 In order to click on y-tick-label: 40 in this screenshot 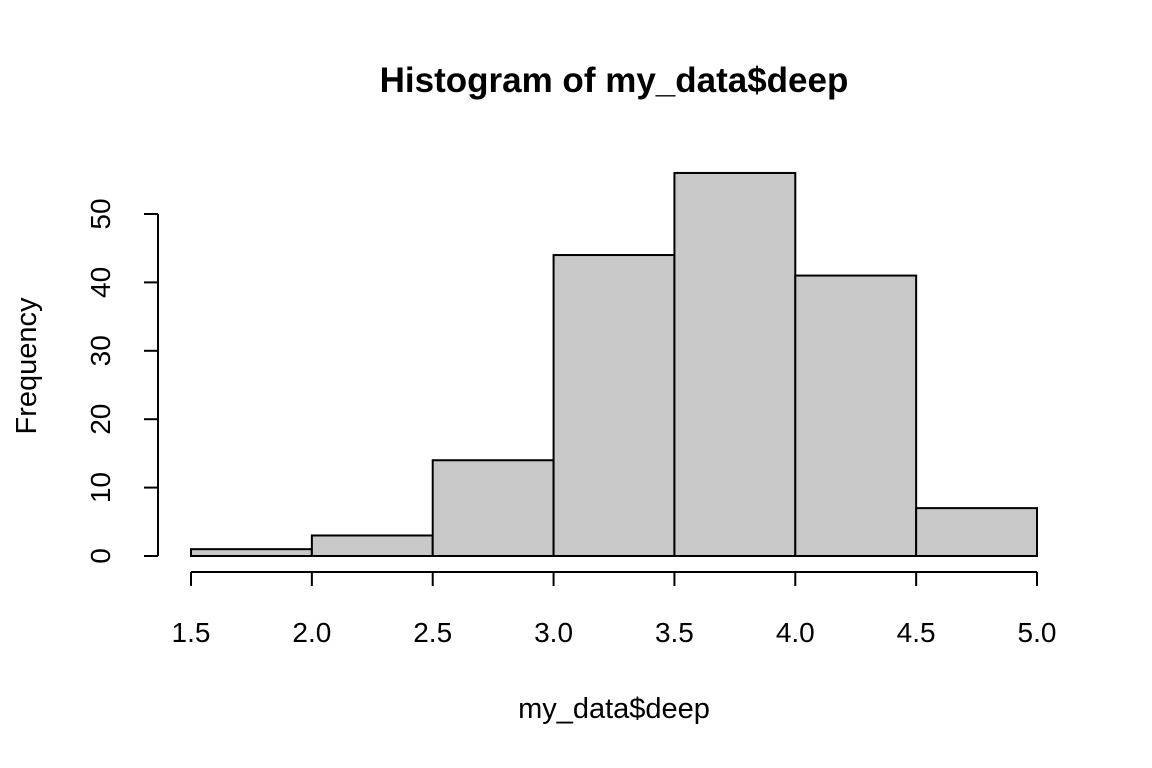, I will do `click(100, 282)`.